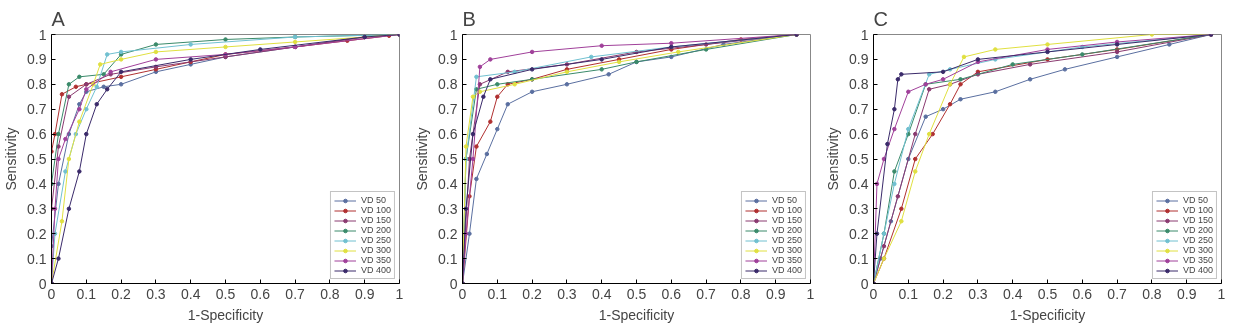 This screenshot has width=1235, height=329. I want to click on chart-title: B, so click(469, 18).